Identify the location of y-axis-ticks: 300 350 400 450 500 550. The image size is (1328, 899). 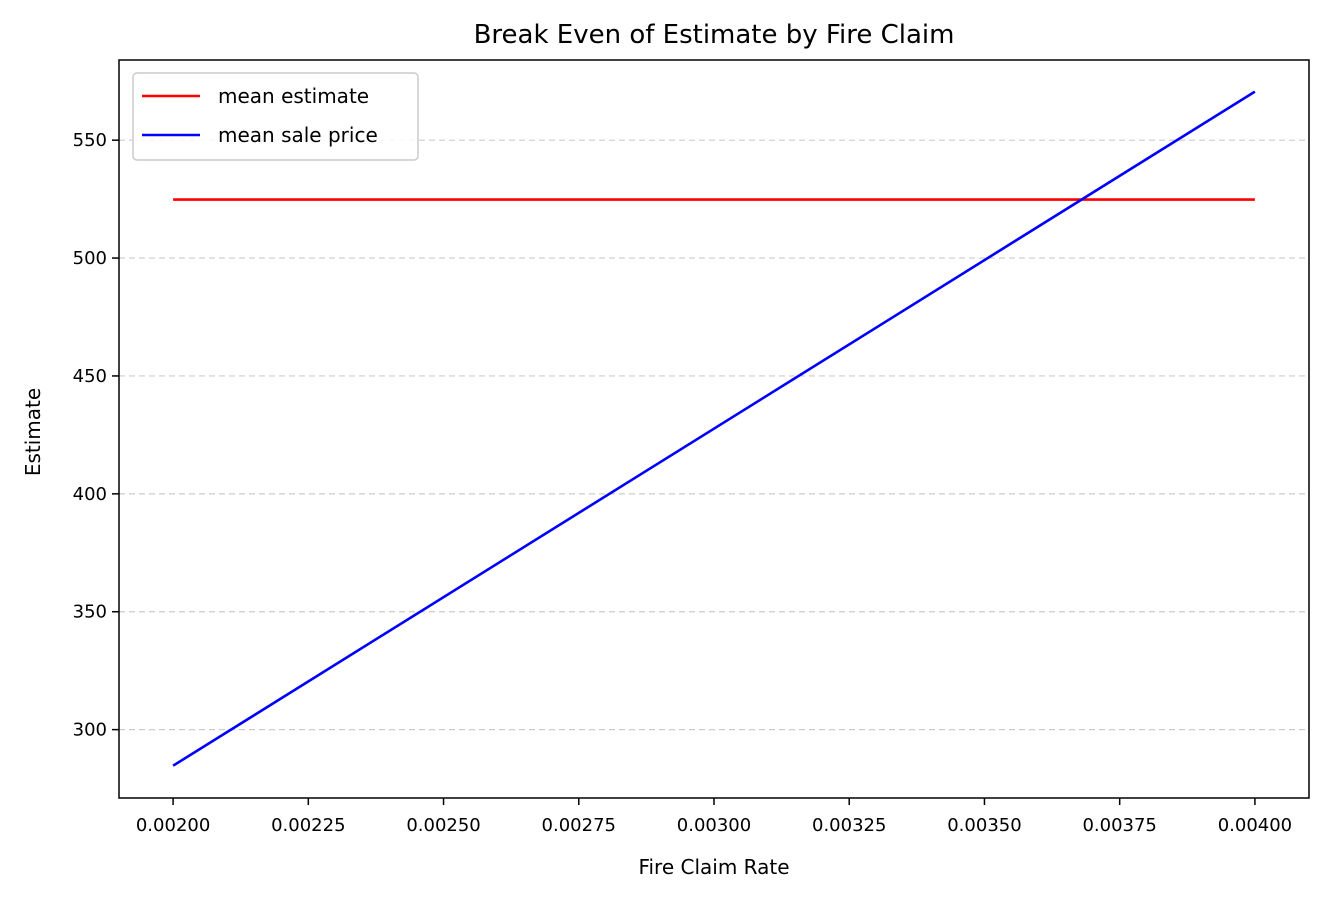
(96, 435).